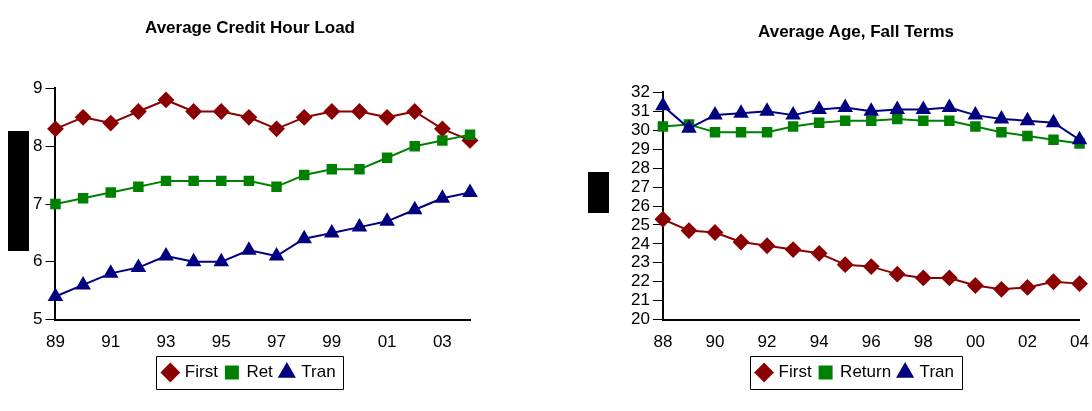 Image resolution: width=1092 pixels, height=411 pixels. What do you see at coordinates (871, 342) in the screenshot?
I see `x-tick-label: 96` at bounding box center [871, 342].